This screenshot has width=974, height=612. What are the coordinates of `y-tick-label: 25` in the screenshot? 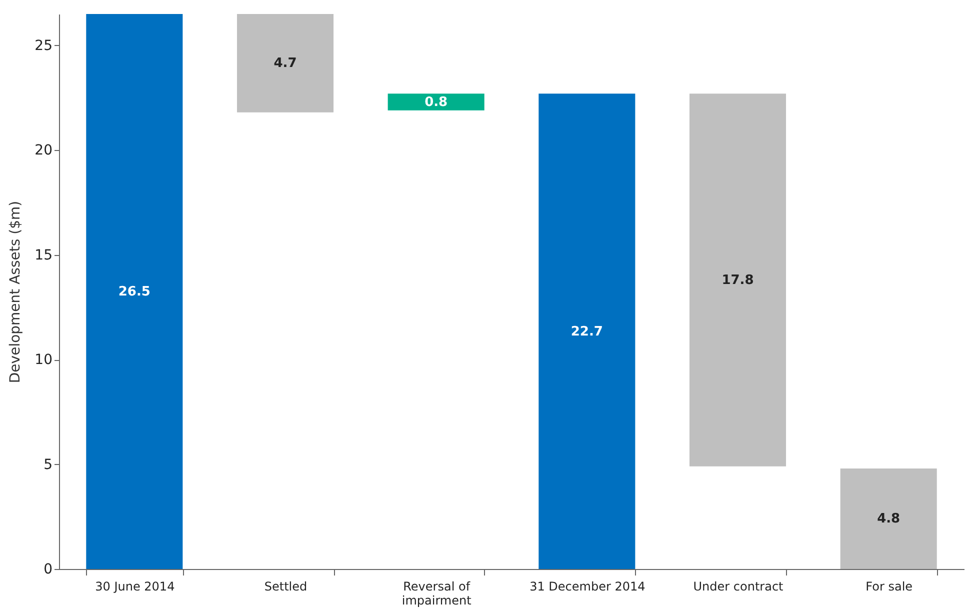 It's located at (43, 46).